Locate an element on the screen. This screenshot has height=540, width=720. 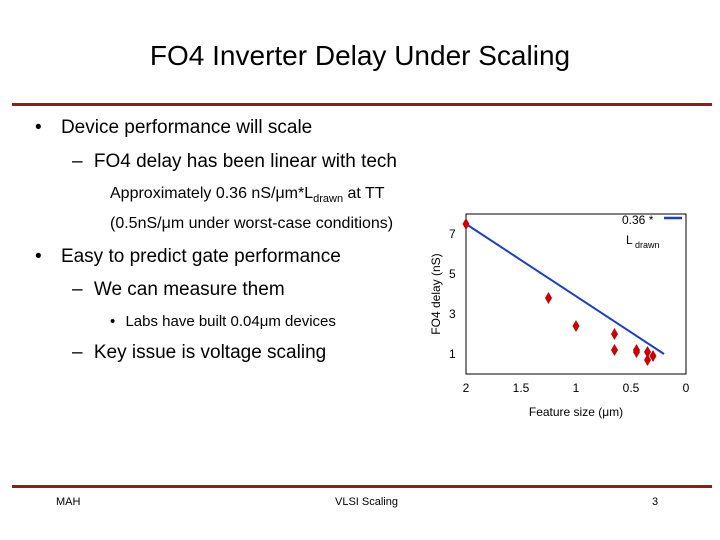
bullet-text: Device performance will scale is located at coordinates (186, 127).